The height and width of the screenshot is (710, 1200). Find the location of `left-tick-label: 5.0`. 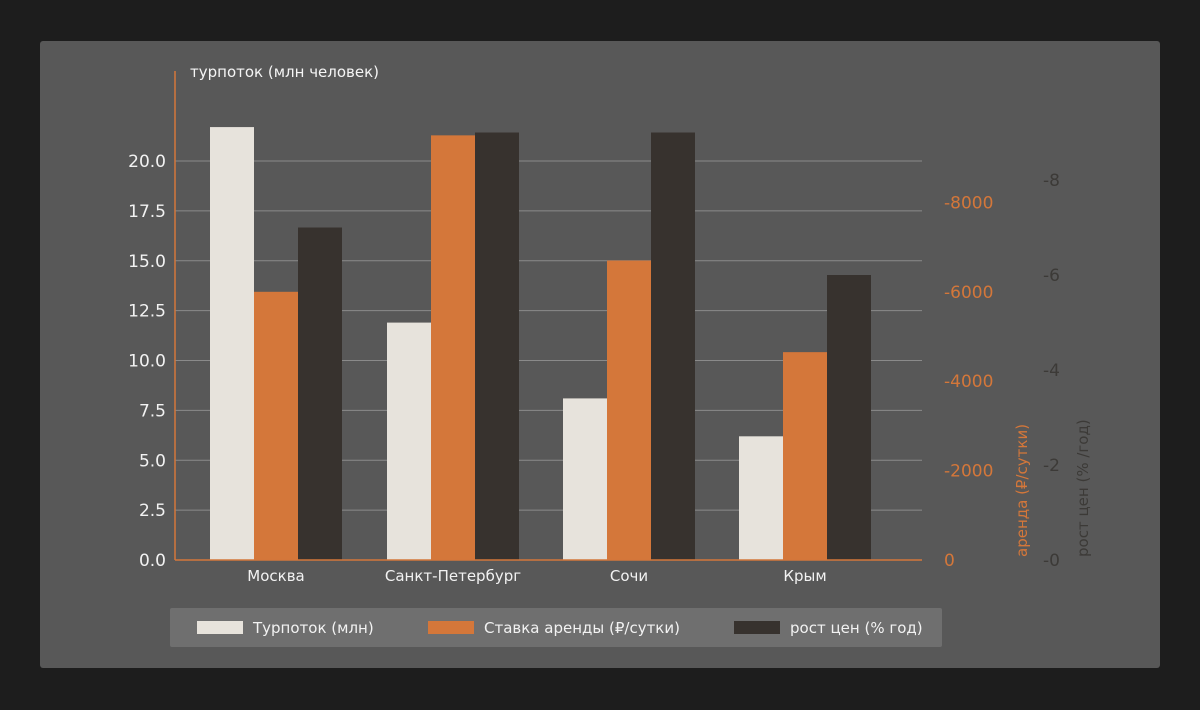

left-tick-label: 5.0 is located at coordinates (152, 461).